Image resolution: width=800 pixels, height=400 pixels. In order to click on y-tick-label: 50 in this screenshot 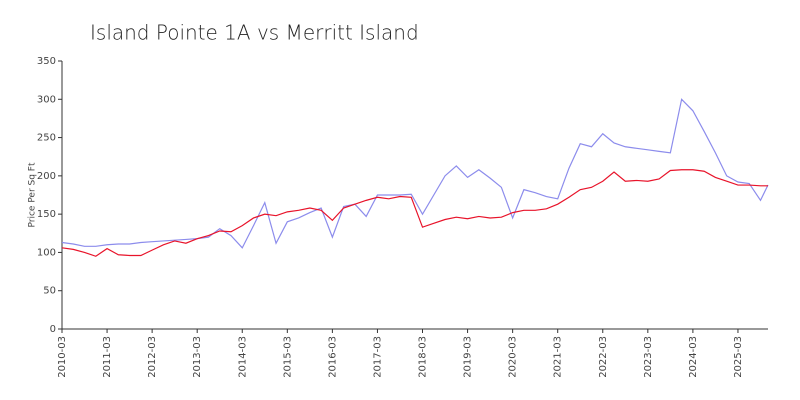, I will do `click(49, 291)`.